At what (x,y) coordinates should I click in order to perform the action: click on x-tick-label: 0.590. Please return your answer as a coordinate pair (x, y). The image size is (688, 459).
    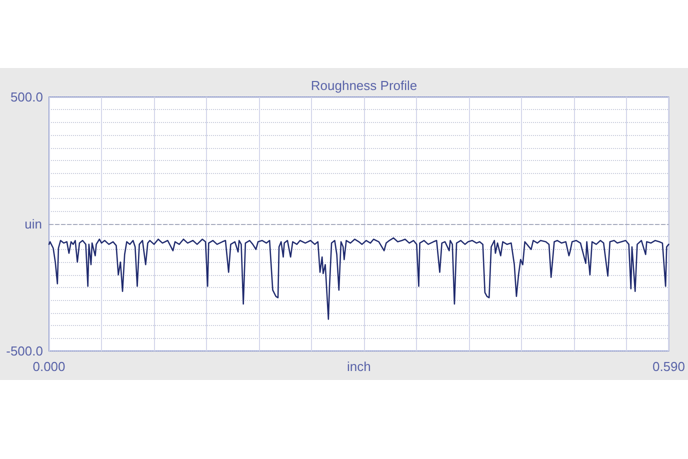
    Looking at the image, I should click on (669, 366).